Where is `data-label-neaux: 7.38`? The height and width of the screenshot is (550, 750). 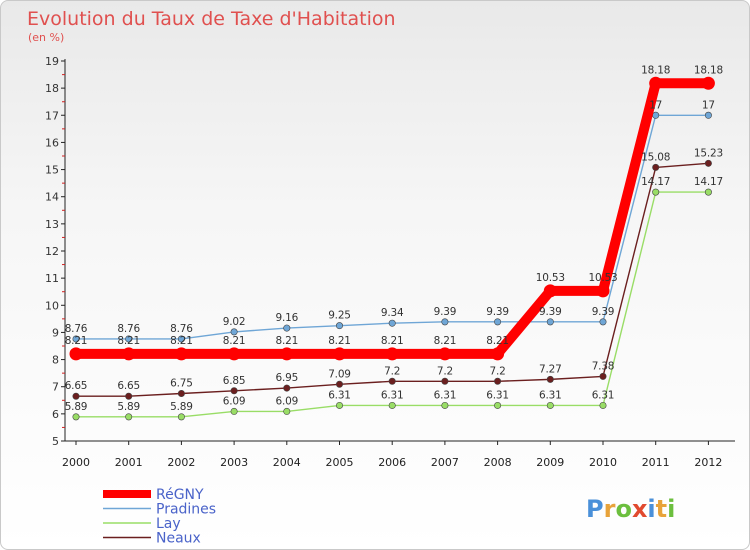 data-label-neaux: 7.38 is located at coordinates (603, 366).